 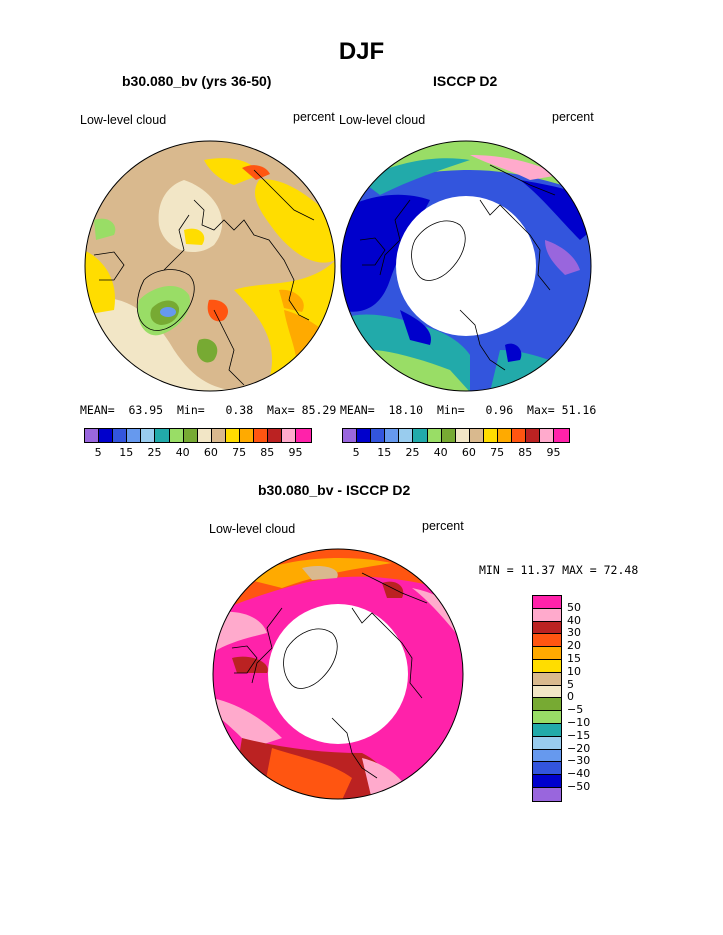 I want to click on colorbar-tick-label: −10, so click(x=579, y=722).